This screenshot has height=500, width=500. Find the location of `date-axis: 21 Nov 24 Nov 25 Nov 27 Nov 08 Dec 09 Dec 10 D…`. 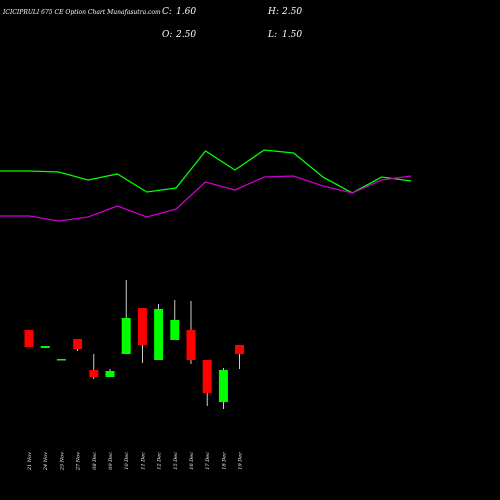

date-axis: 21 Nov 24 Nov 25 Nov 27 Nov 08 Dec 09 Dec 10 D… is located at coordinates (135, 461).